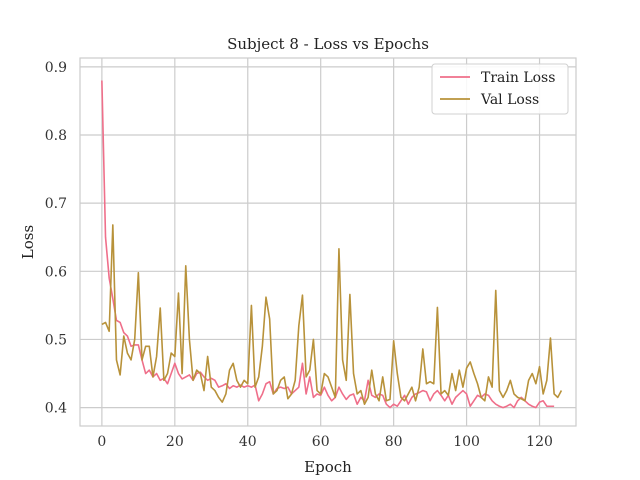  What do you see at coordinates (56, 272) in the screenshot?
I see `y-tick-label: 0.6` at bounding box center [56, 272].